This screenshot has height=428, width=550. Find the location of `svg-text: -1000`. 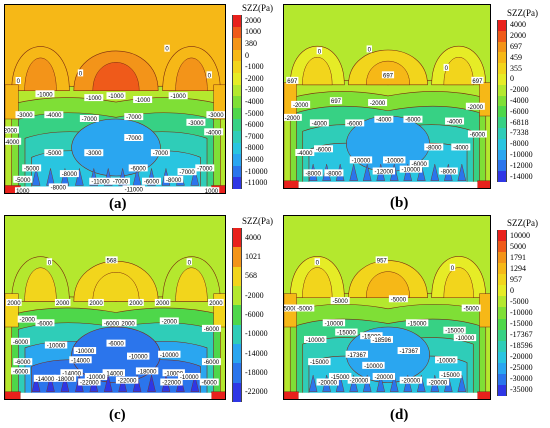

svg-text: -1000 is located at coordinates (143, 101).